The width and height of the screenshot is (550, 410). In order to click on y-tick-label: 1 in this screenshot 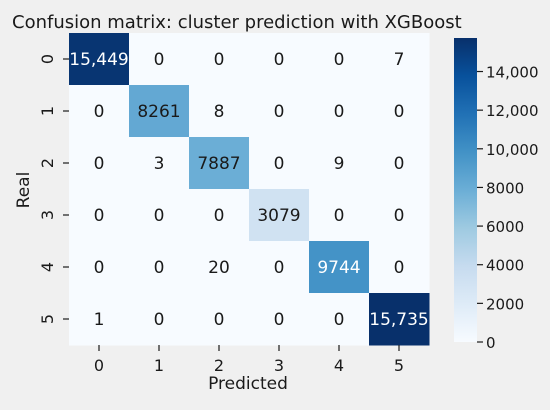, I will do `click(47, 111)`.